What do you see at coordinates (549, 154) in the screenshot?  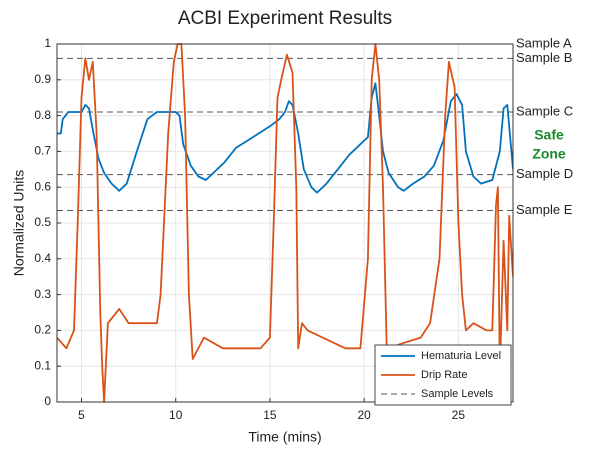 I see `annotation: Zone` at bounding box center [549, 154].